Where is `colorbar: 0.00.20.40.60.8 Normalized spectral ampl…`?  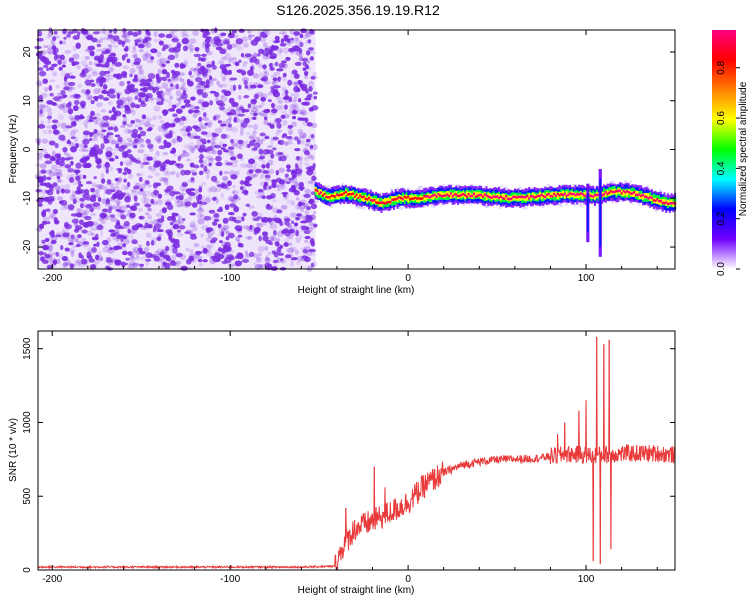
colorbar: 0.00.20.40.60.8 Normalized spectral ampl… is located at coordinates (730, 153).